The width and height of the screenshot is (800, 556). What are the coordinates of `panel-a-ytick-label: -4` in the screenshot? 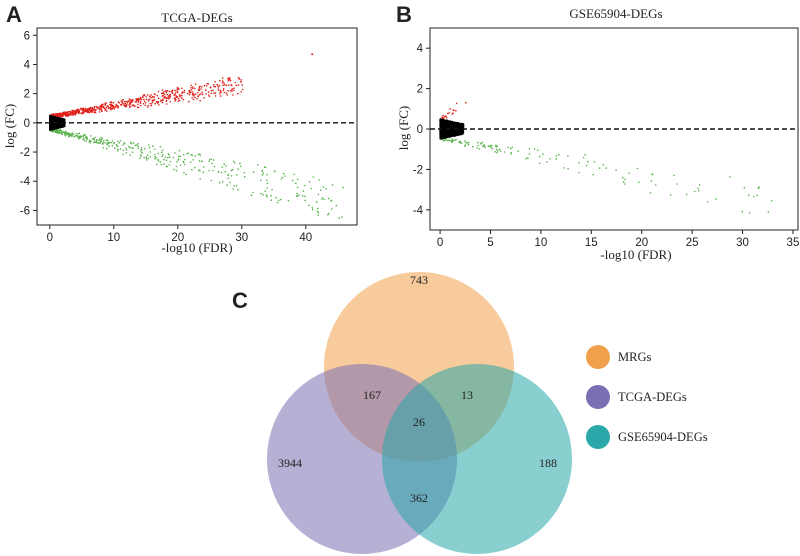 It's located at (25, 182).